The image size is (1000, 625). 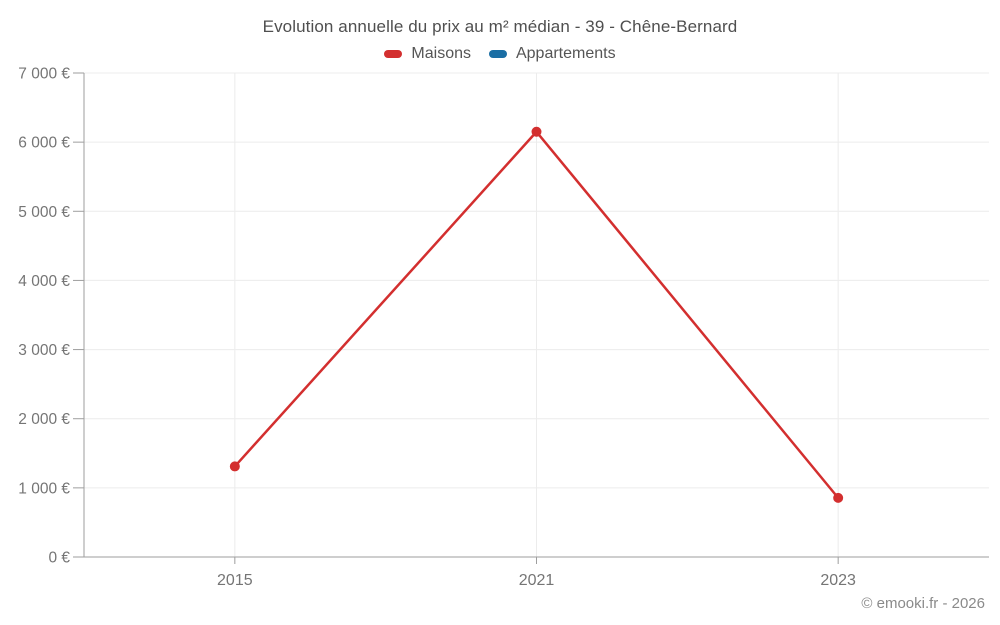 What do you see at coordinates (44, 350) in the screenshot?
I see `svg-text: 3 000 €` at bounding box center [44, 350].